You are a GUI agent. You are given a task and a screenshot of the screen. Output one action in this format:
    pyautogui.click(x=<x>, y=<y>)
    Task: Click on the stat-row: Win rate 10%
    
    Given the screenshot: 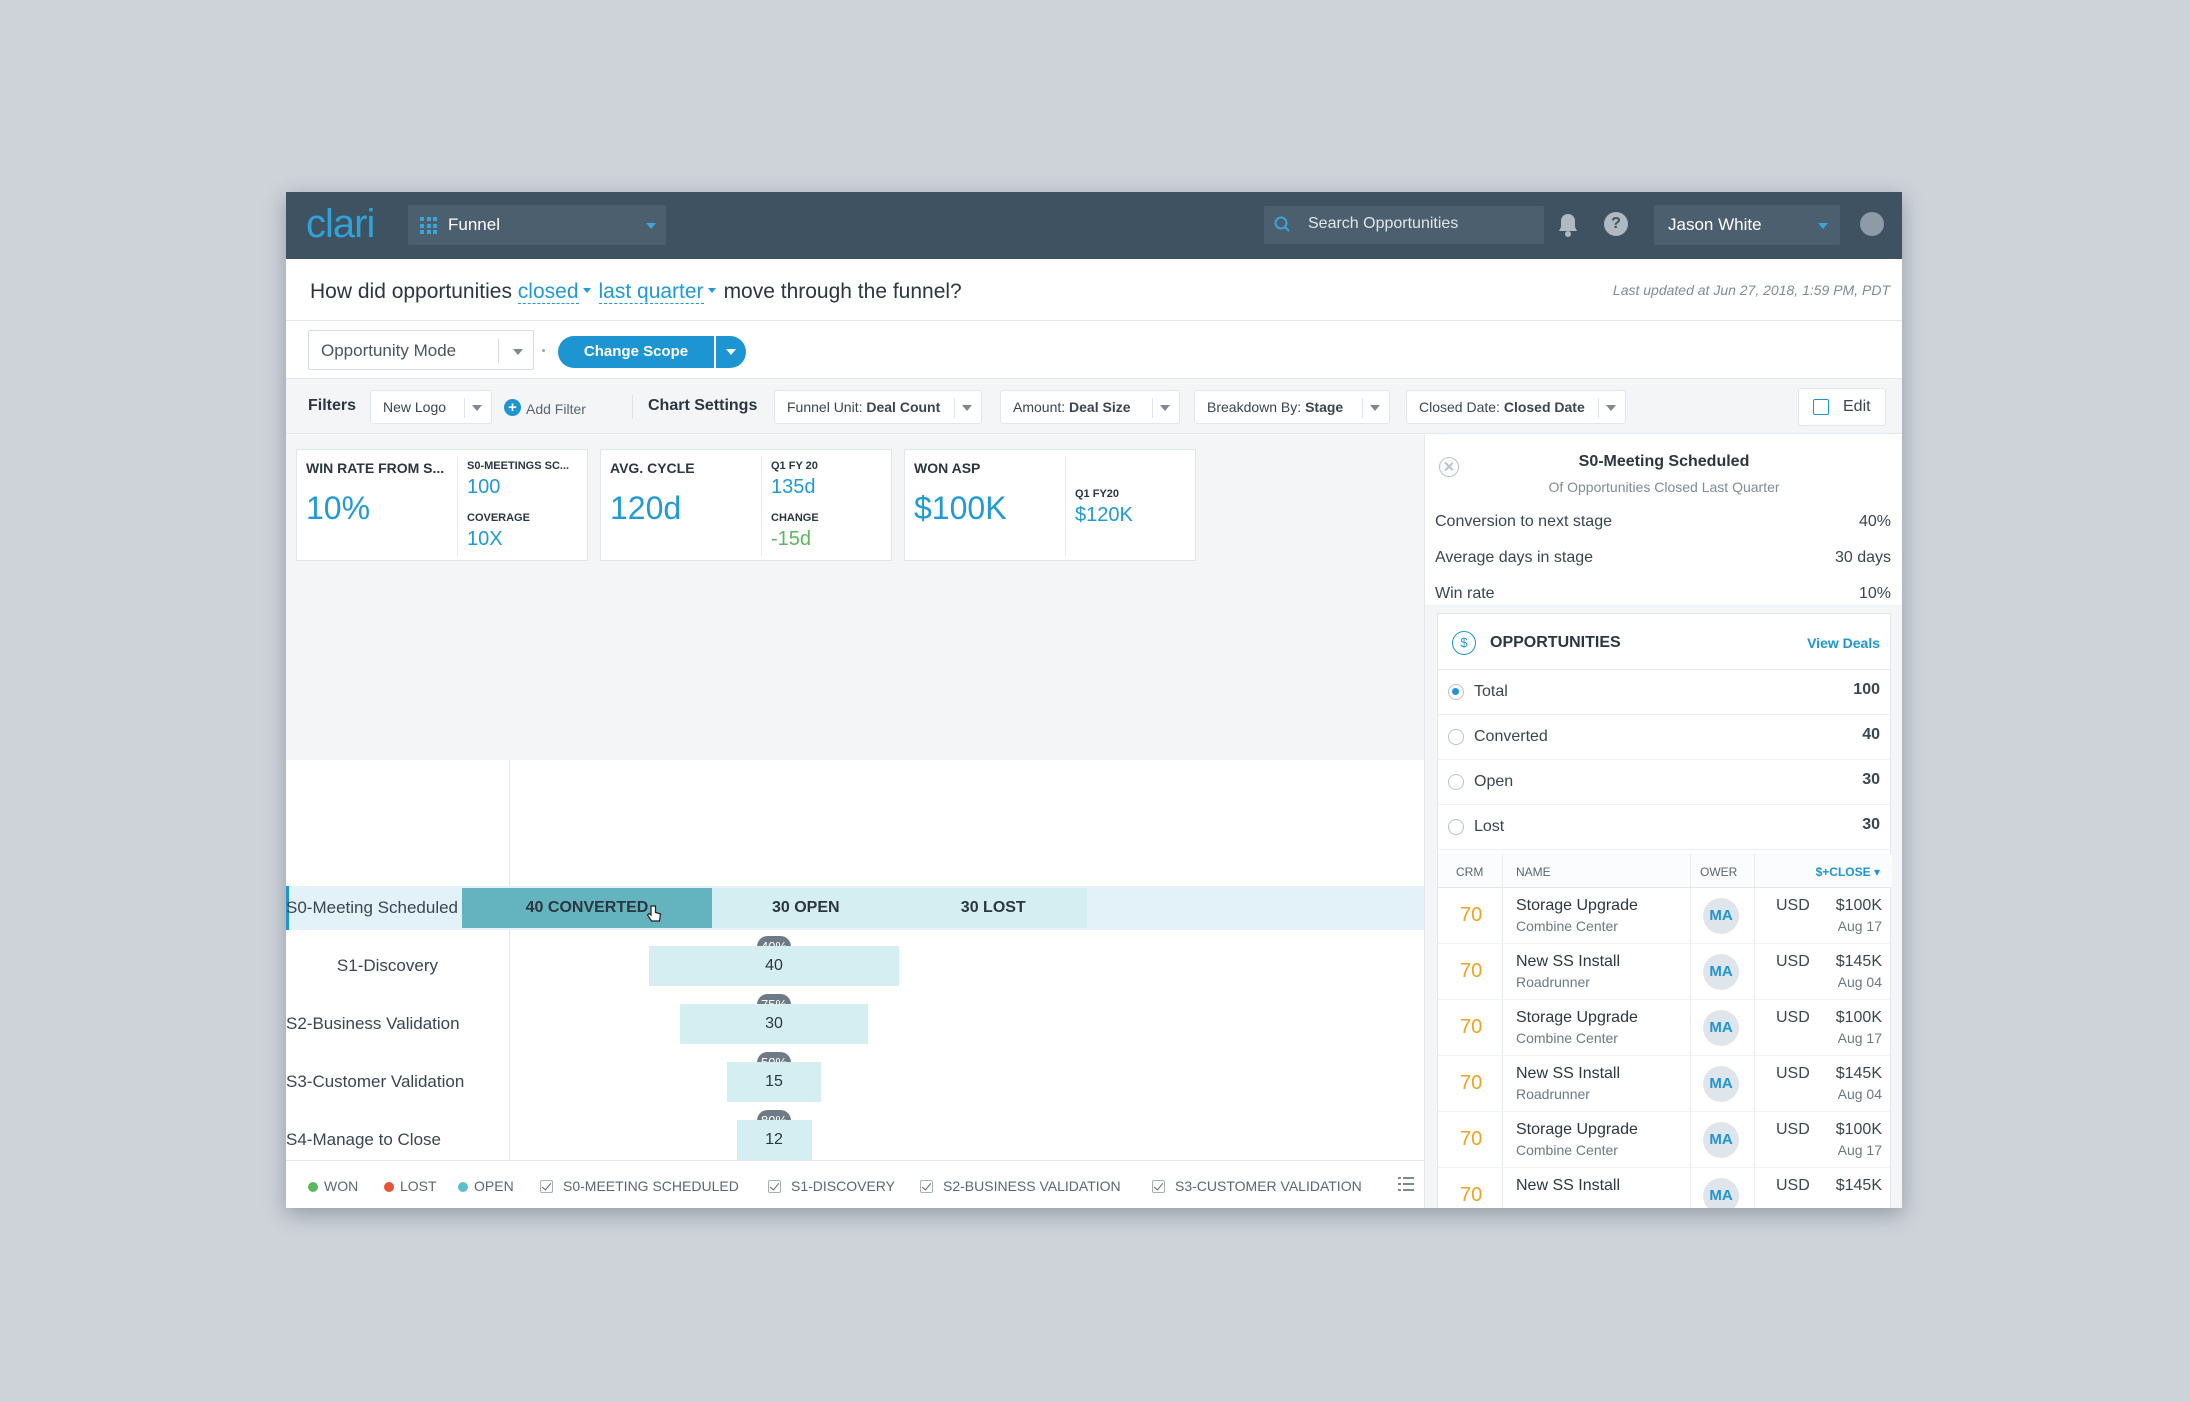 What is the action you would take?
    pyautogui.click(x=1663, y=594)
    